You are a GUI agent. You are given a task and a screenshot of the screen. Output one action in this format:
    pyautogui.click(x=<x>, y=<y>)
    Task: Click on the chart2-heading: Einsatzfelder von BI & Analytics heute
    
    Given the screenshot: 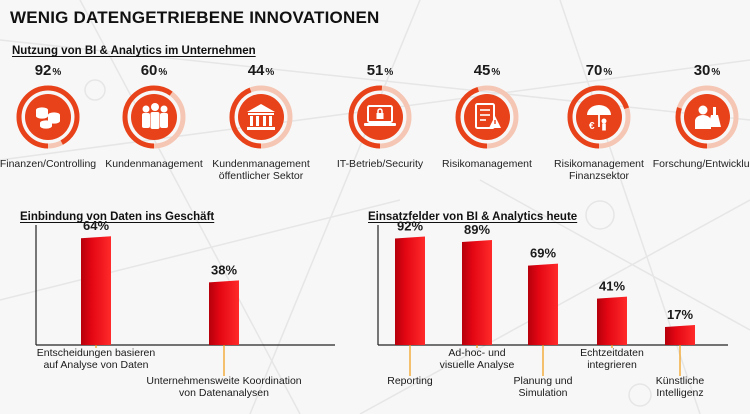 What is the action you would take?
    pyautogui.click(x=473, y=217)
    